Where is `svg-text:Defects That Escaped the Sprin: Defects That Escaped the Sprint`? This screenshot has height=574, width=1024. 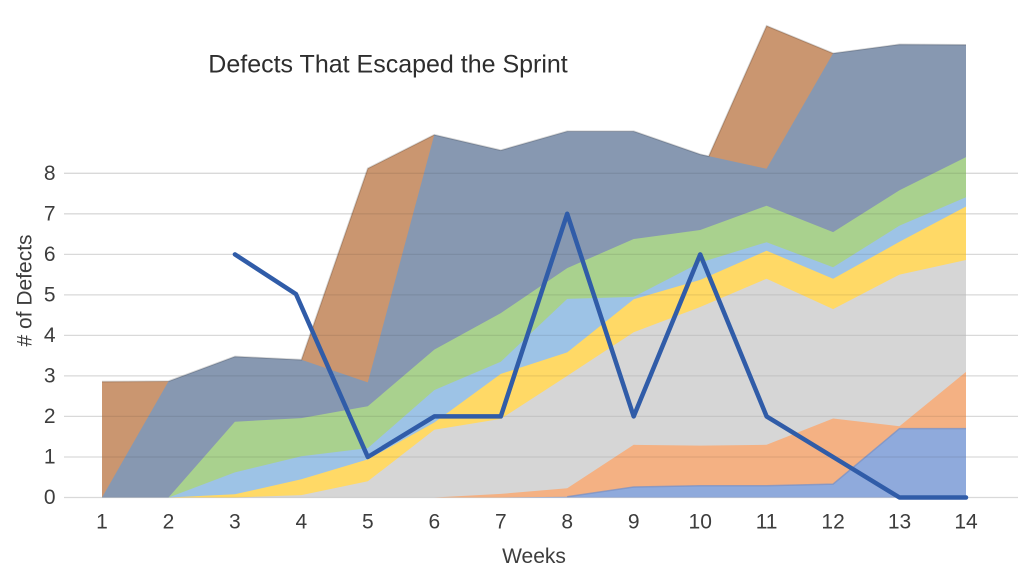 svg-text:Defects That Escaped the Sprin: Defects That Escaped the Sprint is located at coordinates (388, 64).